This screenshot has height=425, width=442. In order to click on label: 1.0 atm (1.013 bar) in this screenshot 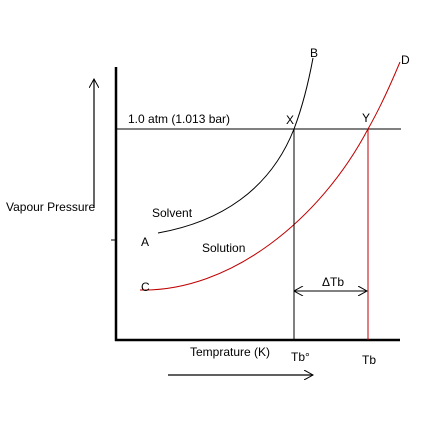, I will do `click(179, 119)`.